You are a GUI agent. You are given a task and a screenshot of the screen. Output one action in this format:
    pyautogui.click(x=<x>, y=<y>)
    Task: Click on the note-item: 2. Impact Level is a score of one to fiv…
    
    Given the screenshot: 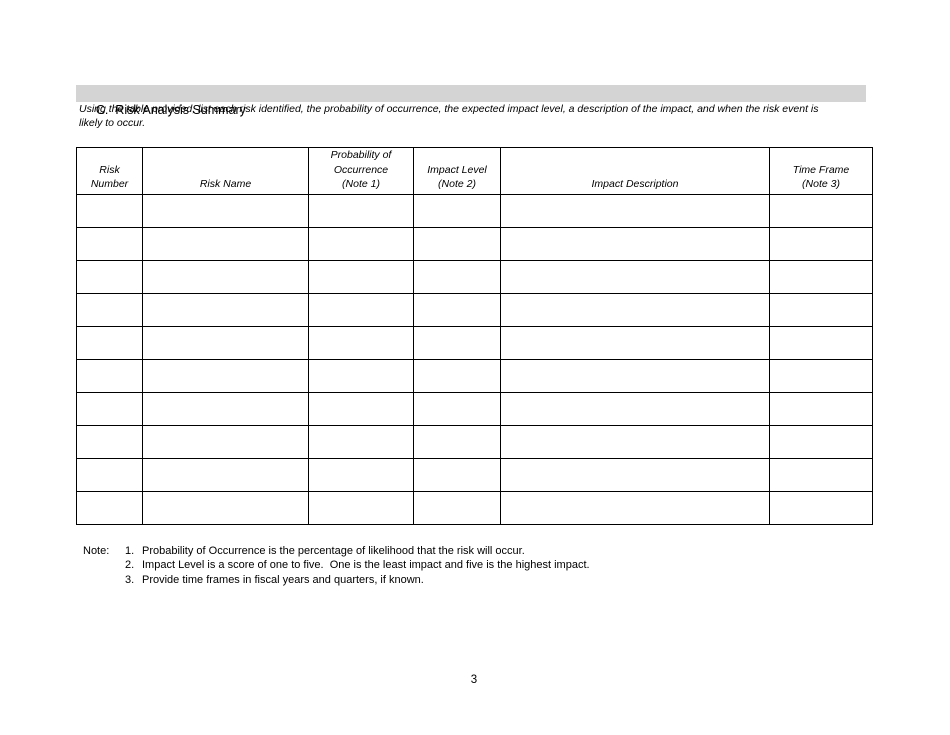 What is the action you would take?
    pyautogui.click(x=336, y=565)
    